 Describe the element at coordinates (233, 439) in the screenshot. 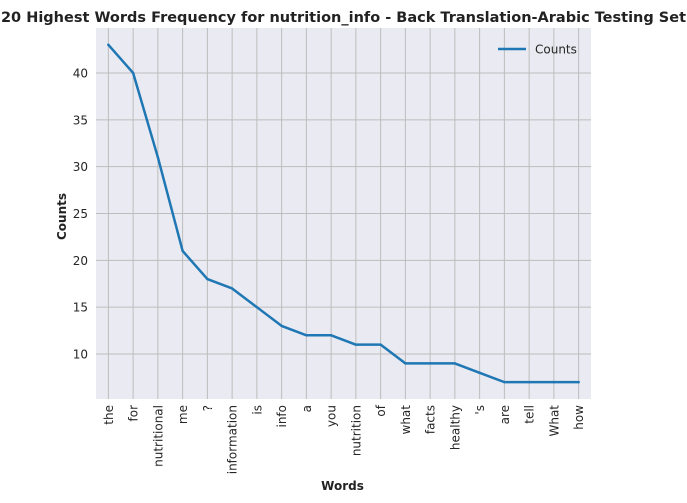

I see `x-tick-label: information` at that location.